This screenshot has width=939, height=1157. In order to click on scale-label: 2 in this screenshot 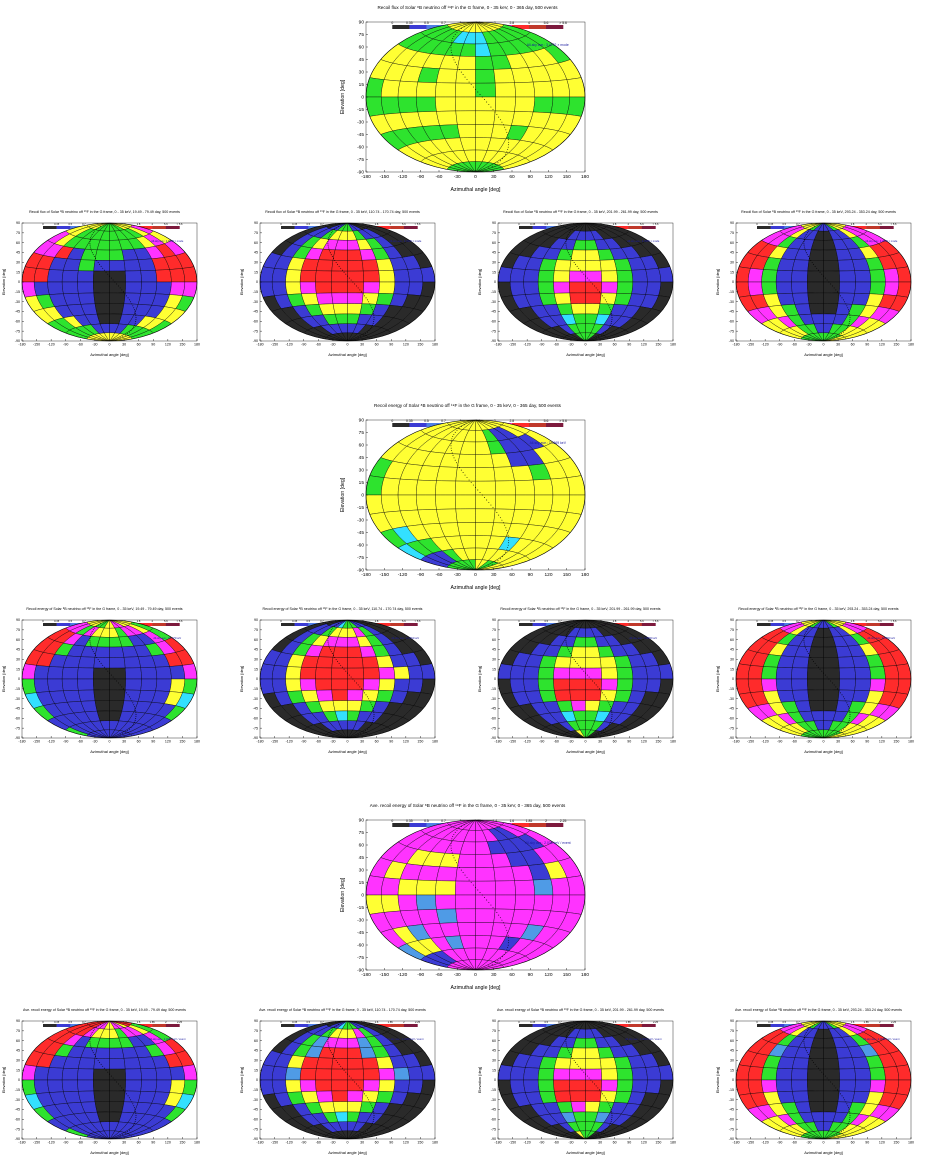, I will do `click(404, 1022)`.